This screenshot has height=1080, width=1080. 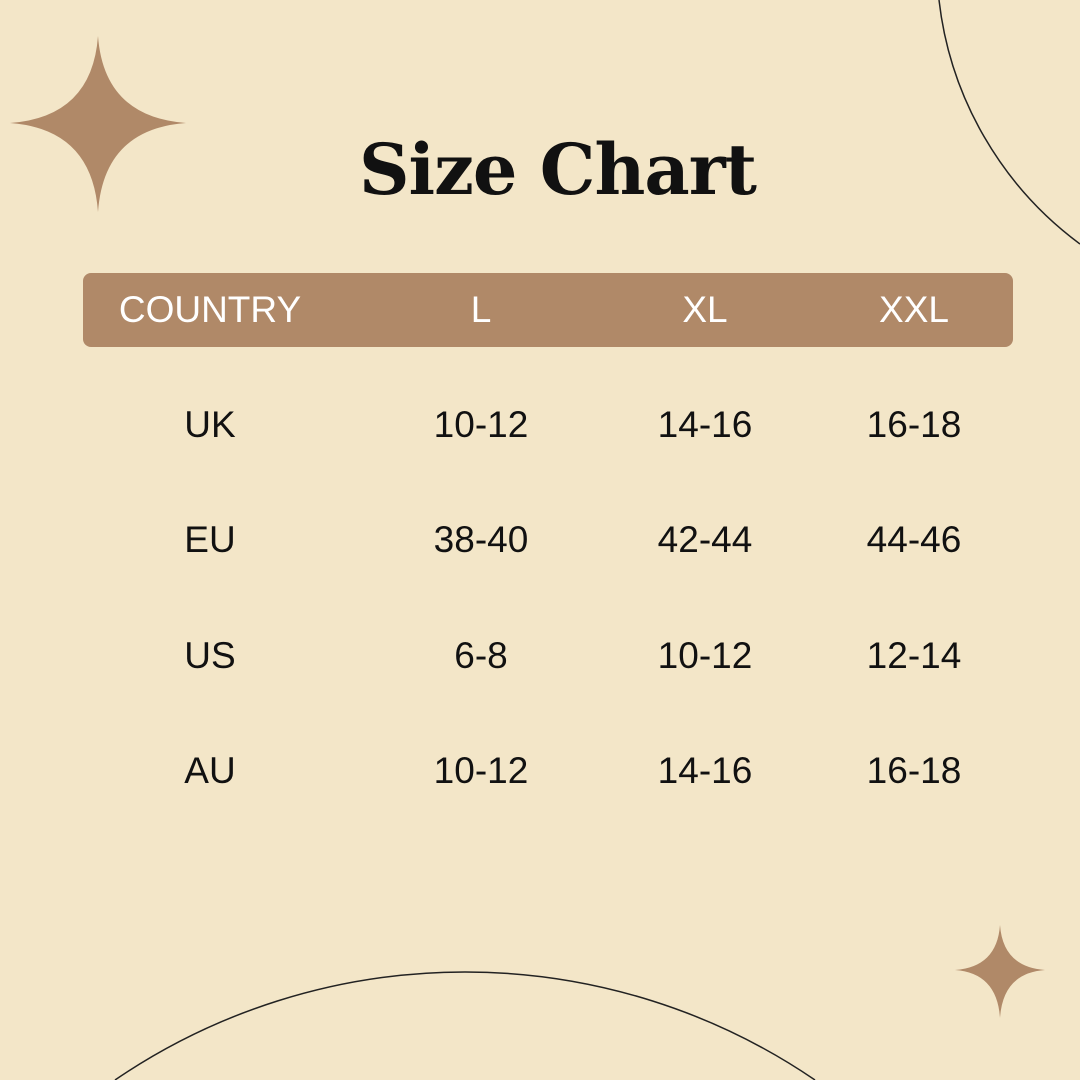 I want to click on column-header: L, so click(x=481, y=309).